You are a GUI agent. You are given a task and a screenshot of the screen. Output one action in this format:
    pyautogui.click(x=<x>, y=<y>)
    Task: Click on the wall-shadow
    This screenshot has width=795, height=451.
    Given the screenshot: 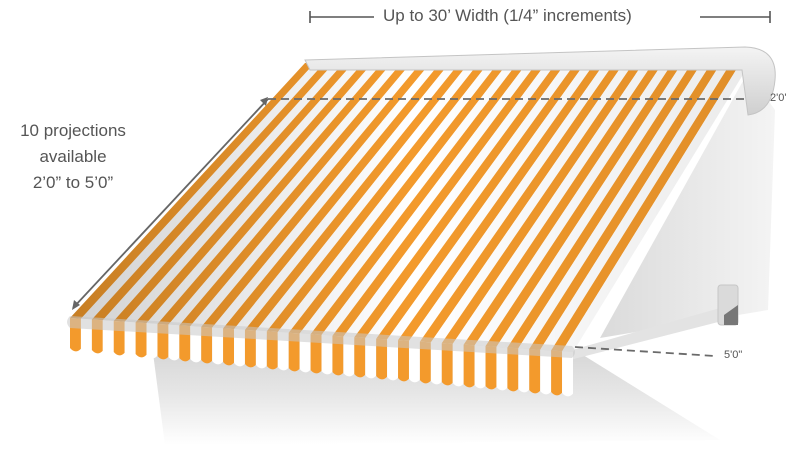 What is the action you would take?
    pyautogui.click(x=687, y=205)
    